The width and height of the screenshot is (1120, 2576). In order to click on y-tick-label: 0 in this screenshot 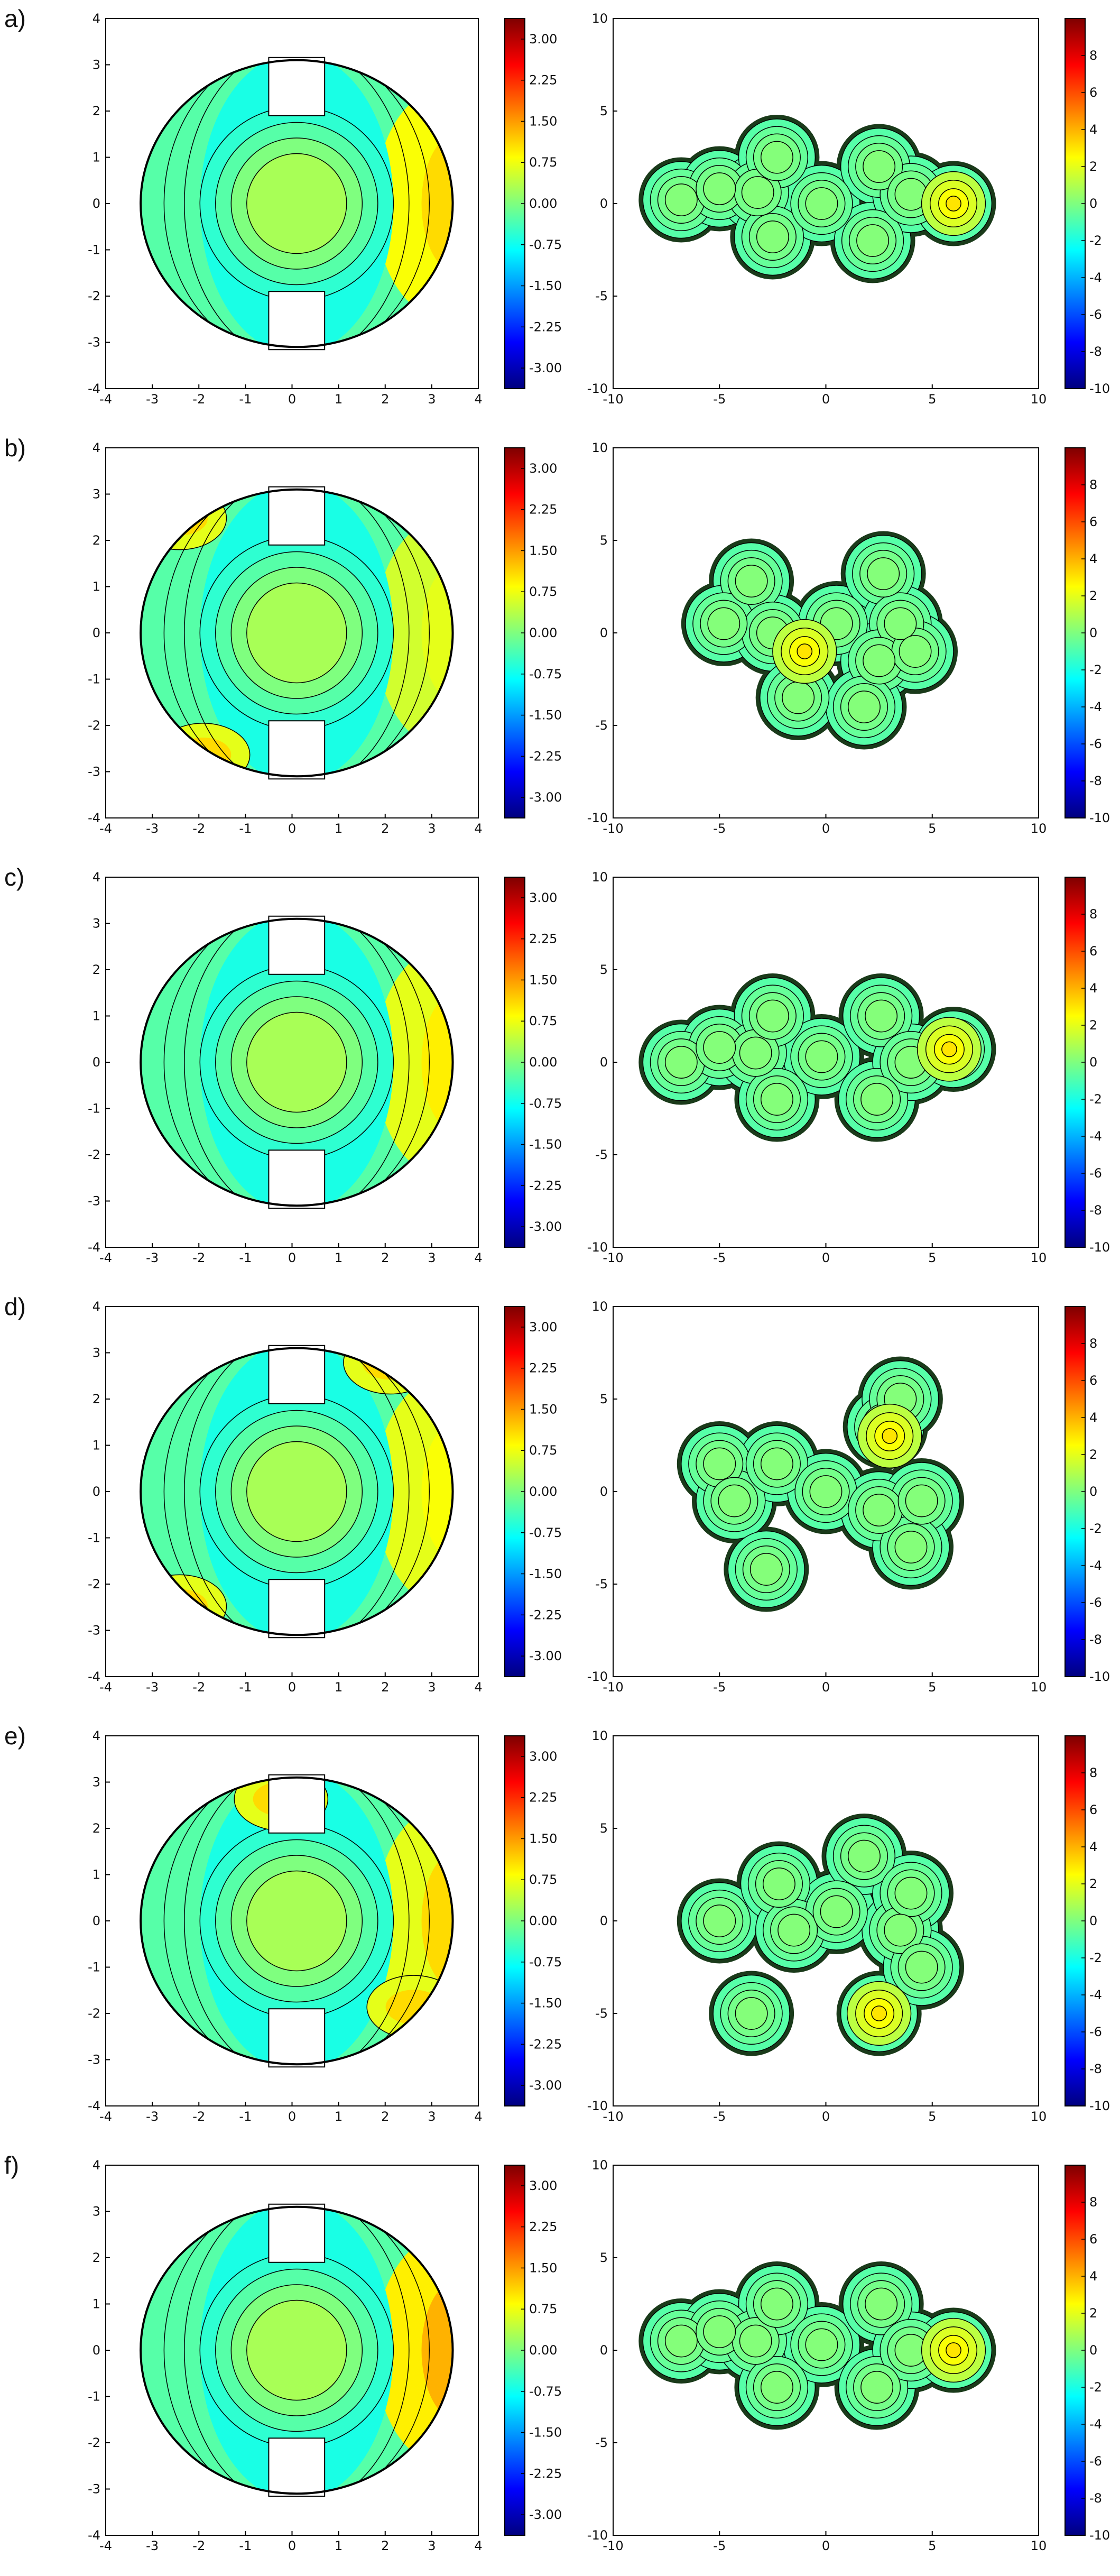, I will do `click(96, 2350)`.